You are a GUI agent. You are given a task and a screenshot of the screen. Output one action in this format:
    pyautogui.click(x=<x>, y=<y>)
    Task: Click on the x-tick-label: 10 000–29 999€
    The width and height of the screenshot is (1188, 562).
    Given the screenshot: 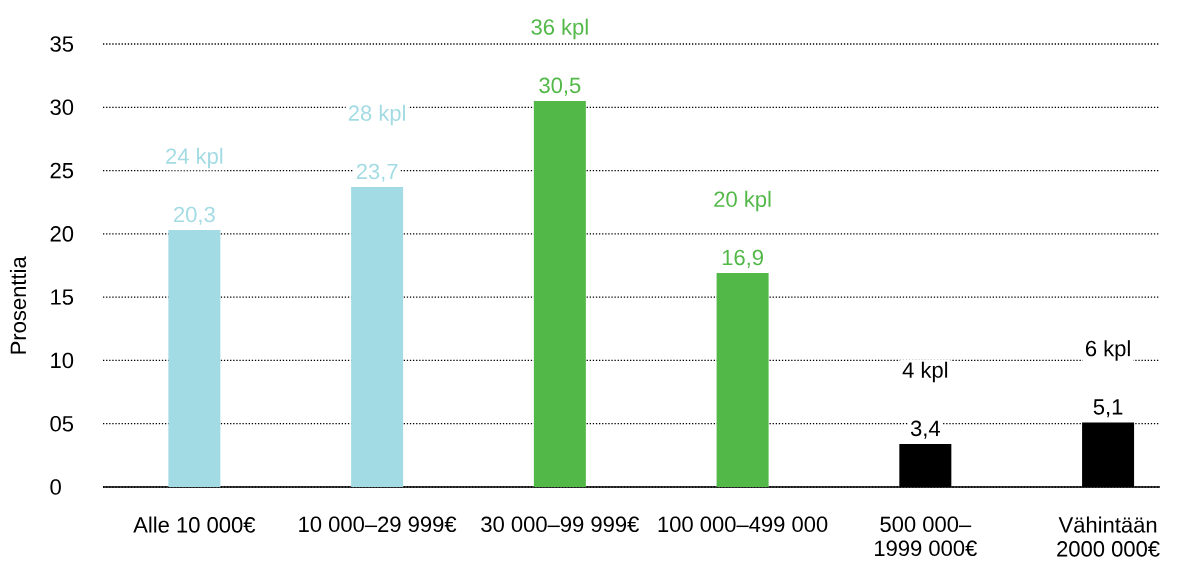 What is the action you would take?
    pyautogui.click(x=378, y=524)
    